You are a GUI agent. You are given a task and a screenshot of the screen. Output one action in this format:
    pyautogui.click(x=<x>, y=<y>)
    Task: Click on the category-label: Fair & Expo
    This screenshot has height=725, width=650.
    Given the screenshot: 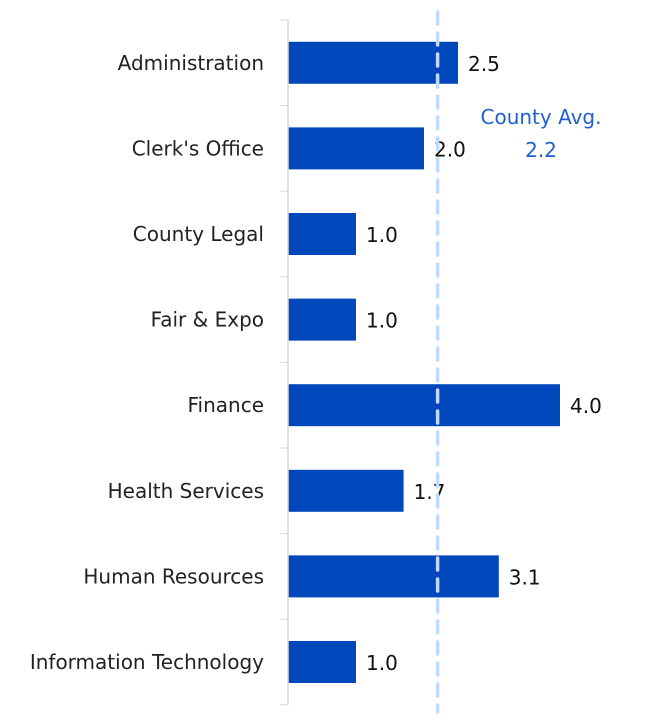 What is the action you would take?
    pyautogui.click(x=207, y=320)
    